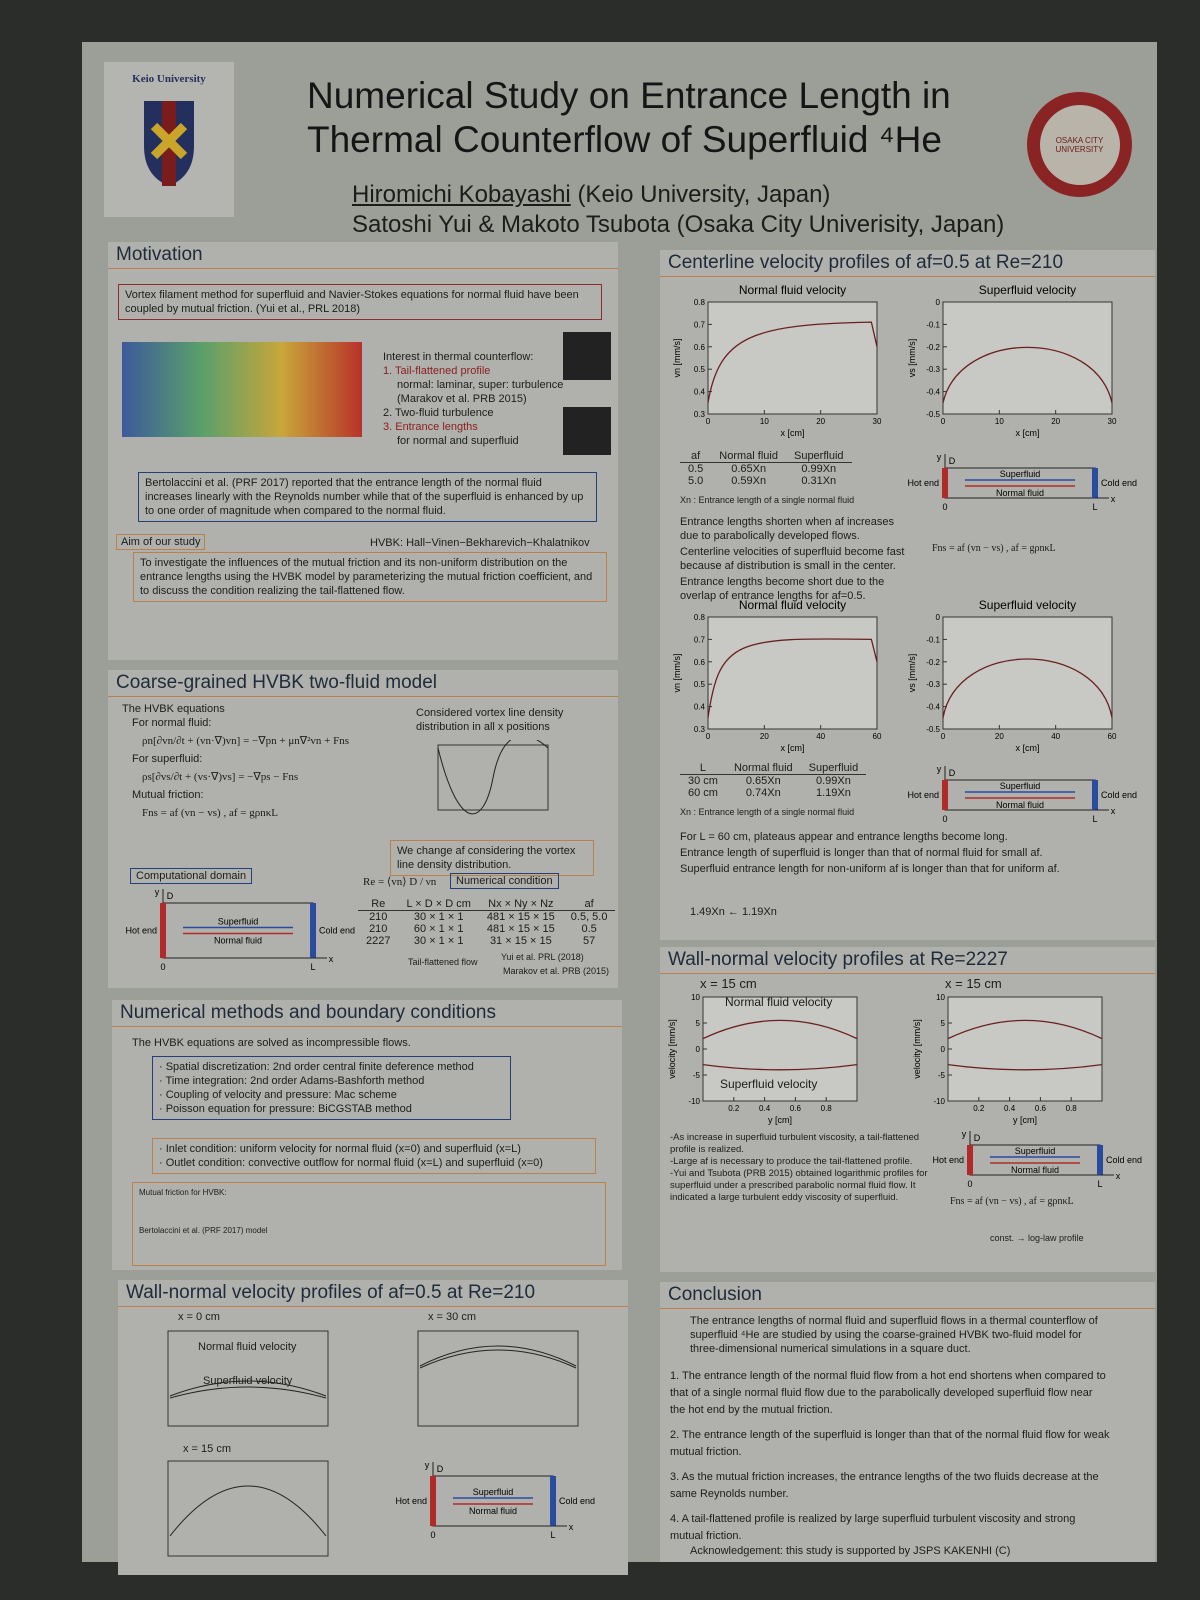 The image size is (1200, 1600). Describe the element at coordinates (942, 1075) in the screenshot. I see `y-tick-label: -5` at that location.